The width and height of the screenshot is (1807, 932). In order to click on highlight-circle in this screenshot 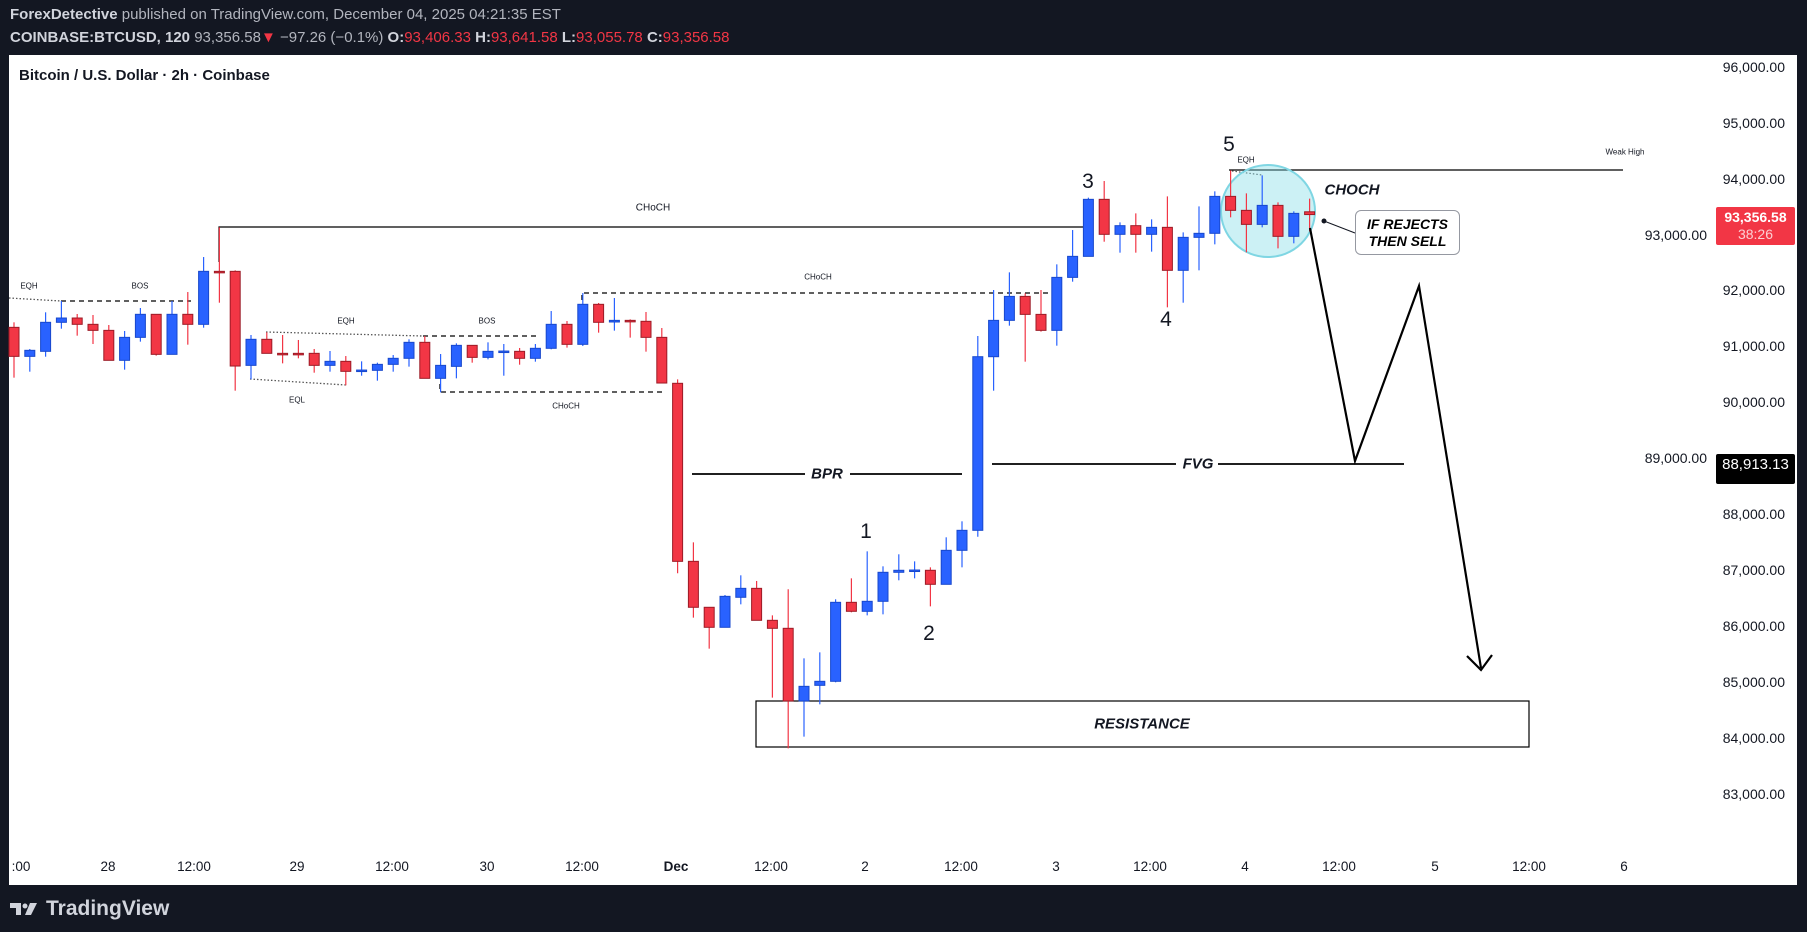, I will do `click(1268, 211)`.